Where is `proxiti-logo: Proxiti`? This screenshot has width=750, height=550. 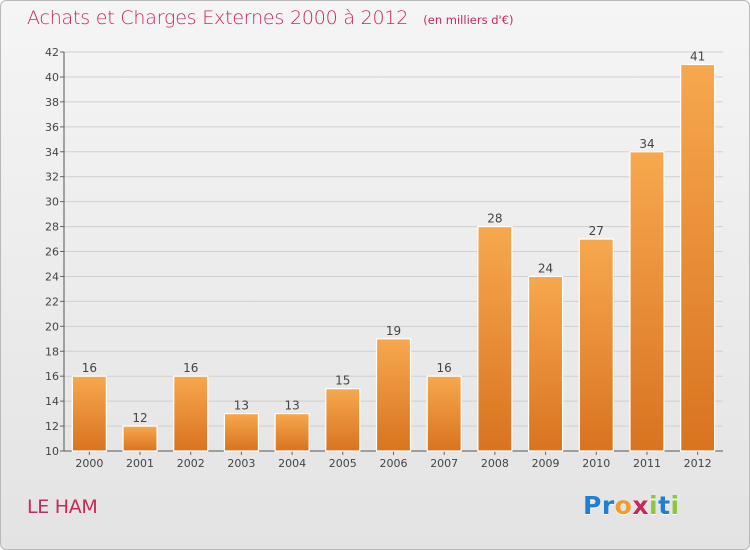
proxiti-logo: Proxiti is located at coordinates (631, 505).